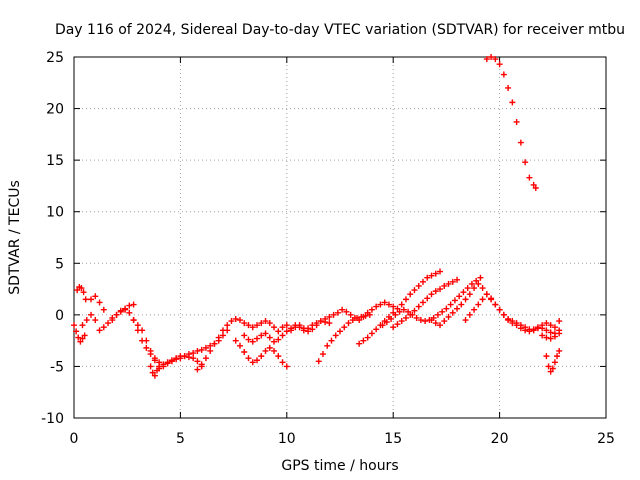 This screenshot has height=480, width=640. Describe the element at coordinates (393, 439) in the screenshot. I see `x-tick-label: 15` at that location.